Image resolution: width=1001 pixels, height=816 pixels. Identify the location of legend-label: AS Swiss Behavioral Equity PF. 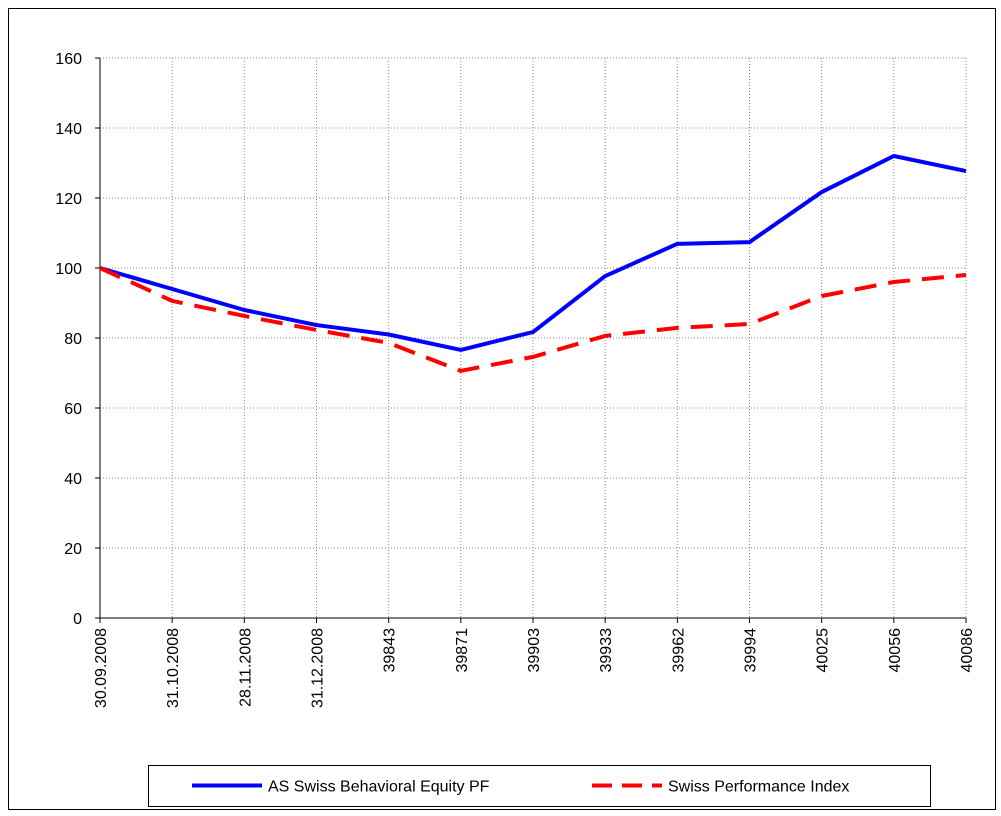
(379, 787).